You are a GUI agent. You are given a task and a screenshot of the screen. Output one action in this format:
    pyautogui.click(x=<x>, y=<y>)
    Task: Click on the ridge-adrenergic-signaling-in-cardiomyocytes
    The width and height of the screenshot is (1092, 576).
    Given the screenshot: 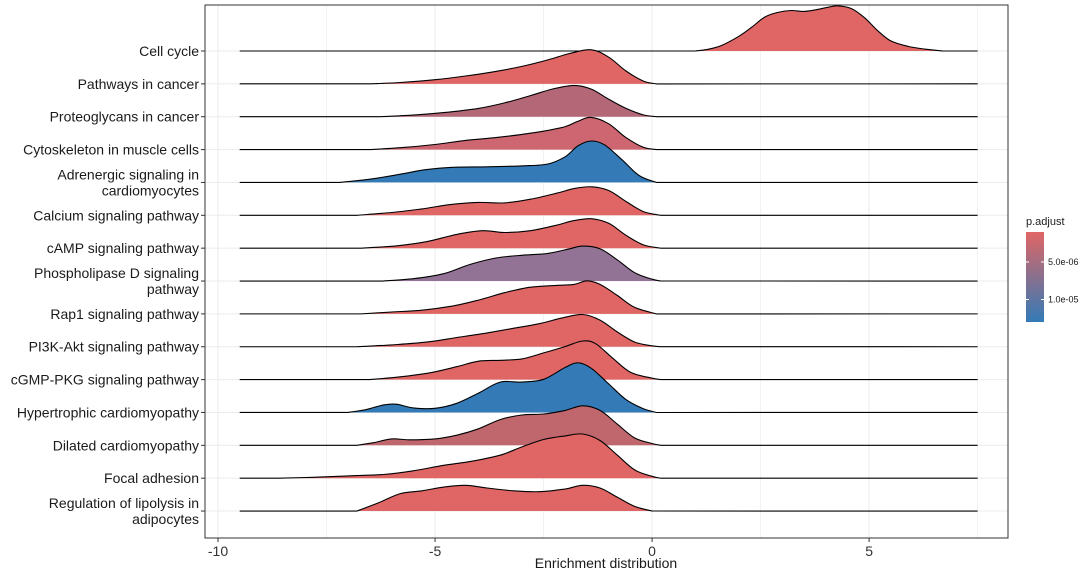 What is the action you would take?
    pyautogui.click(x=608, y=161)
    